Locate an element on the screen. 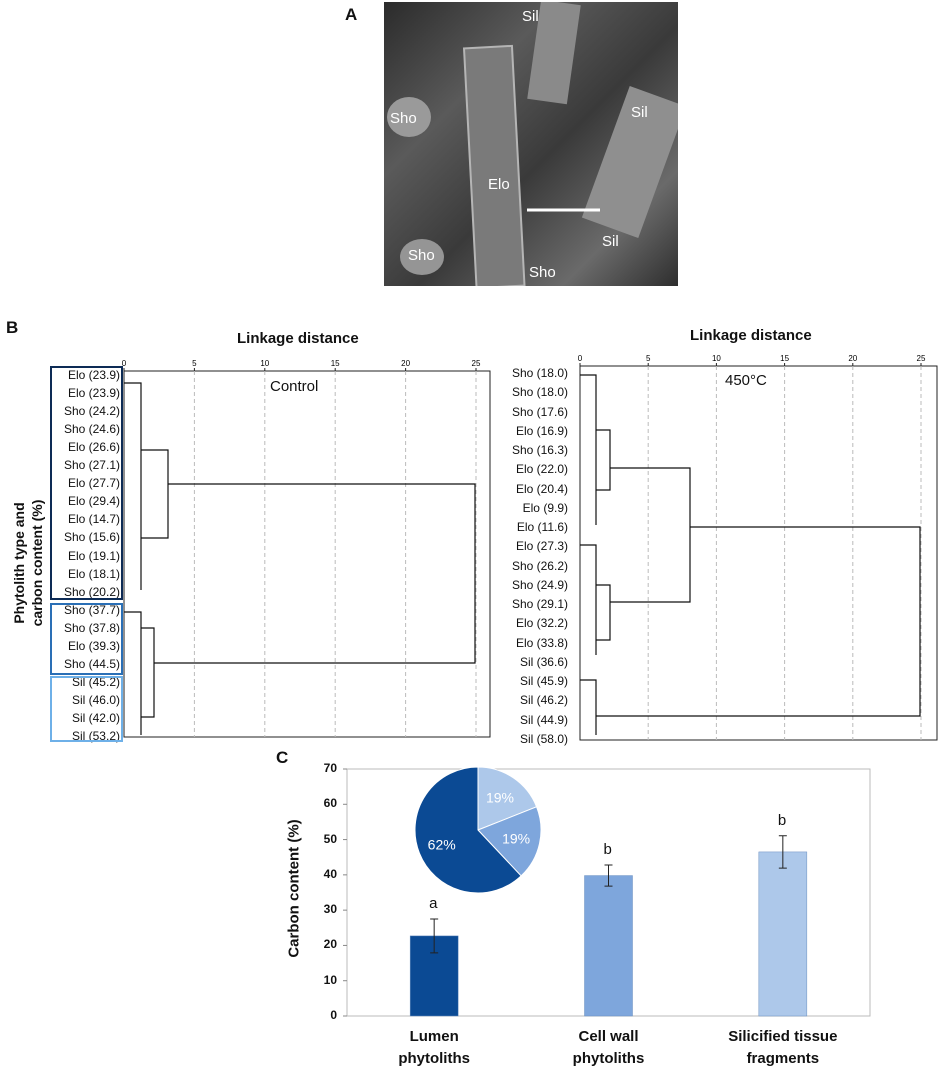 Image resolution: width=941 pixels, height=1074 pixels. sem-label-sho-bottom-left: Sho is located at coordinates (421, 255).